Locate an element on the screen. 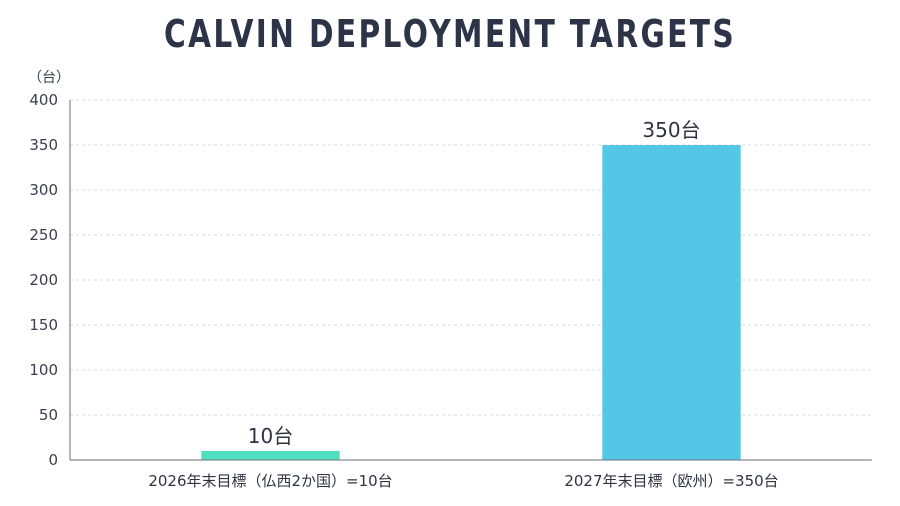  y-axis-ticks: 0 50 100 150 200 250 300 350 400 is located at coordinates (43, 280).